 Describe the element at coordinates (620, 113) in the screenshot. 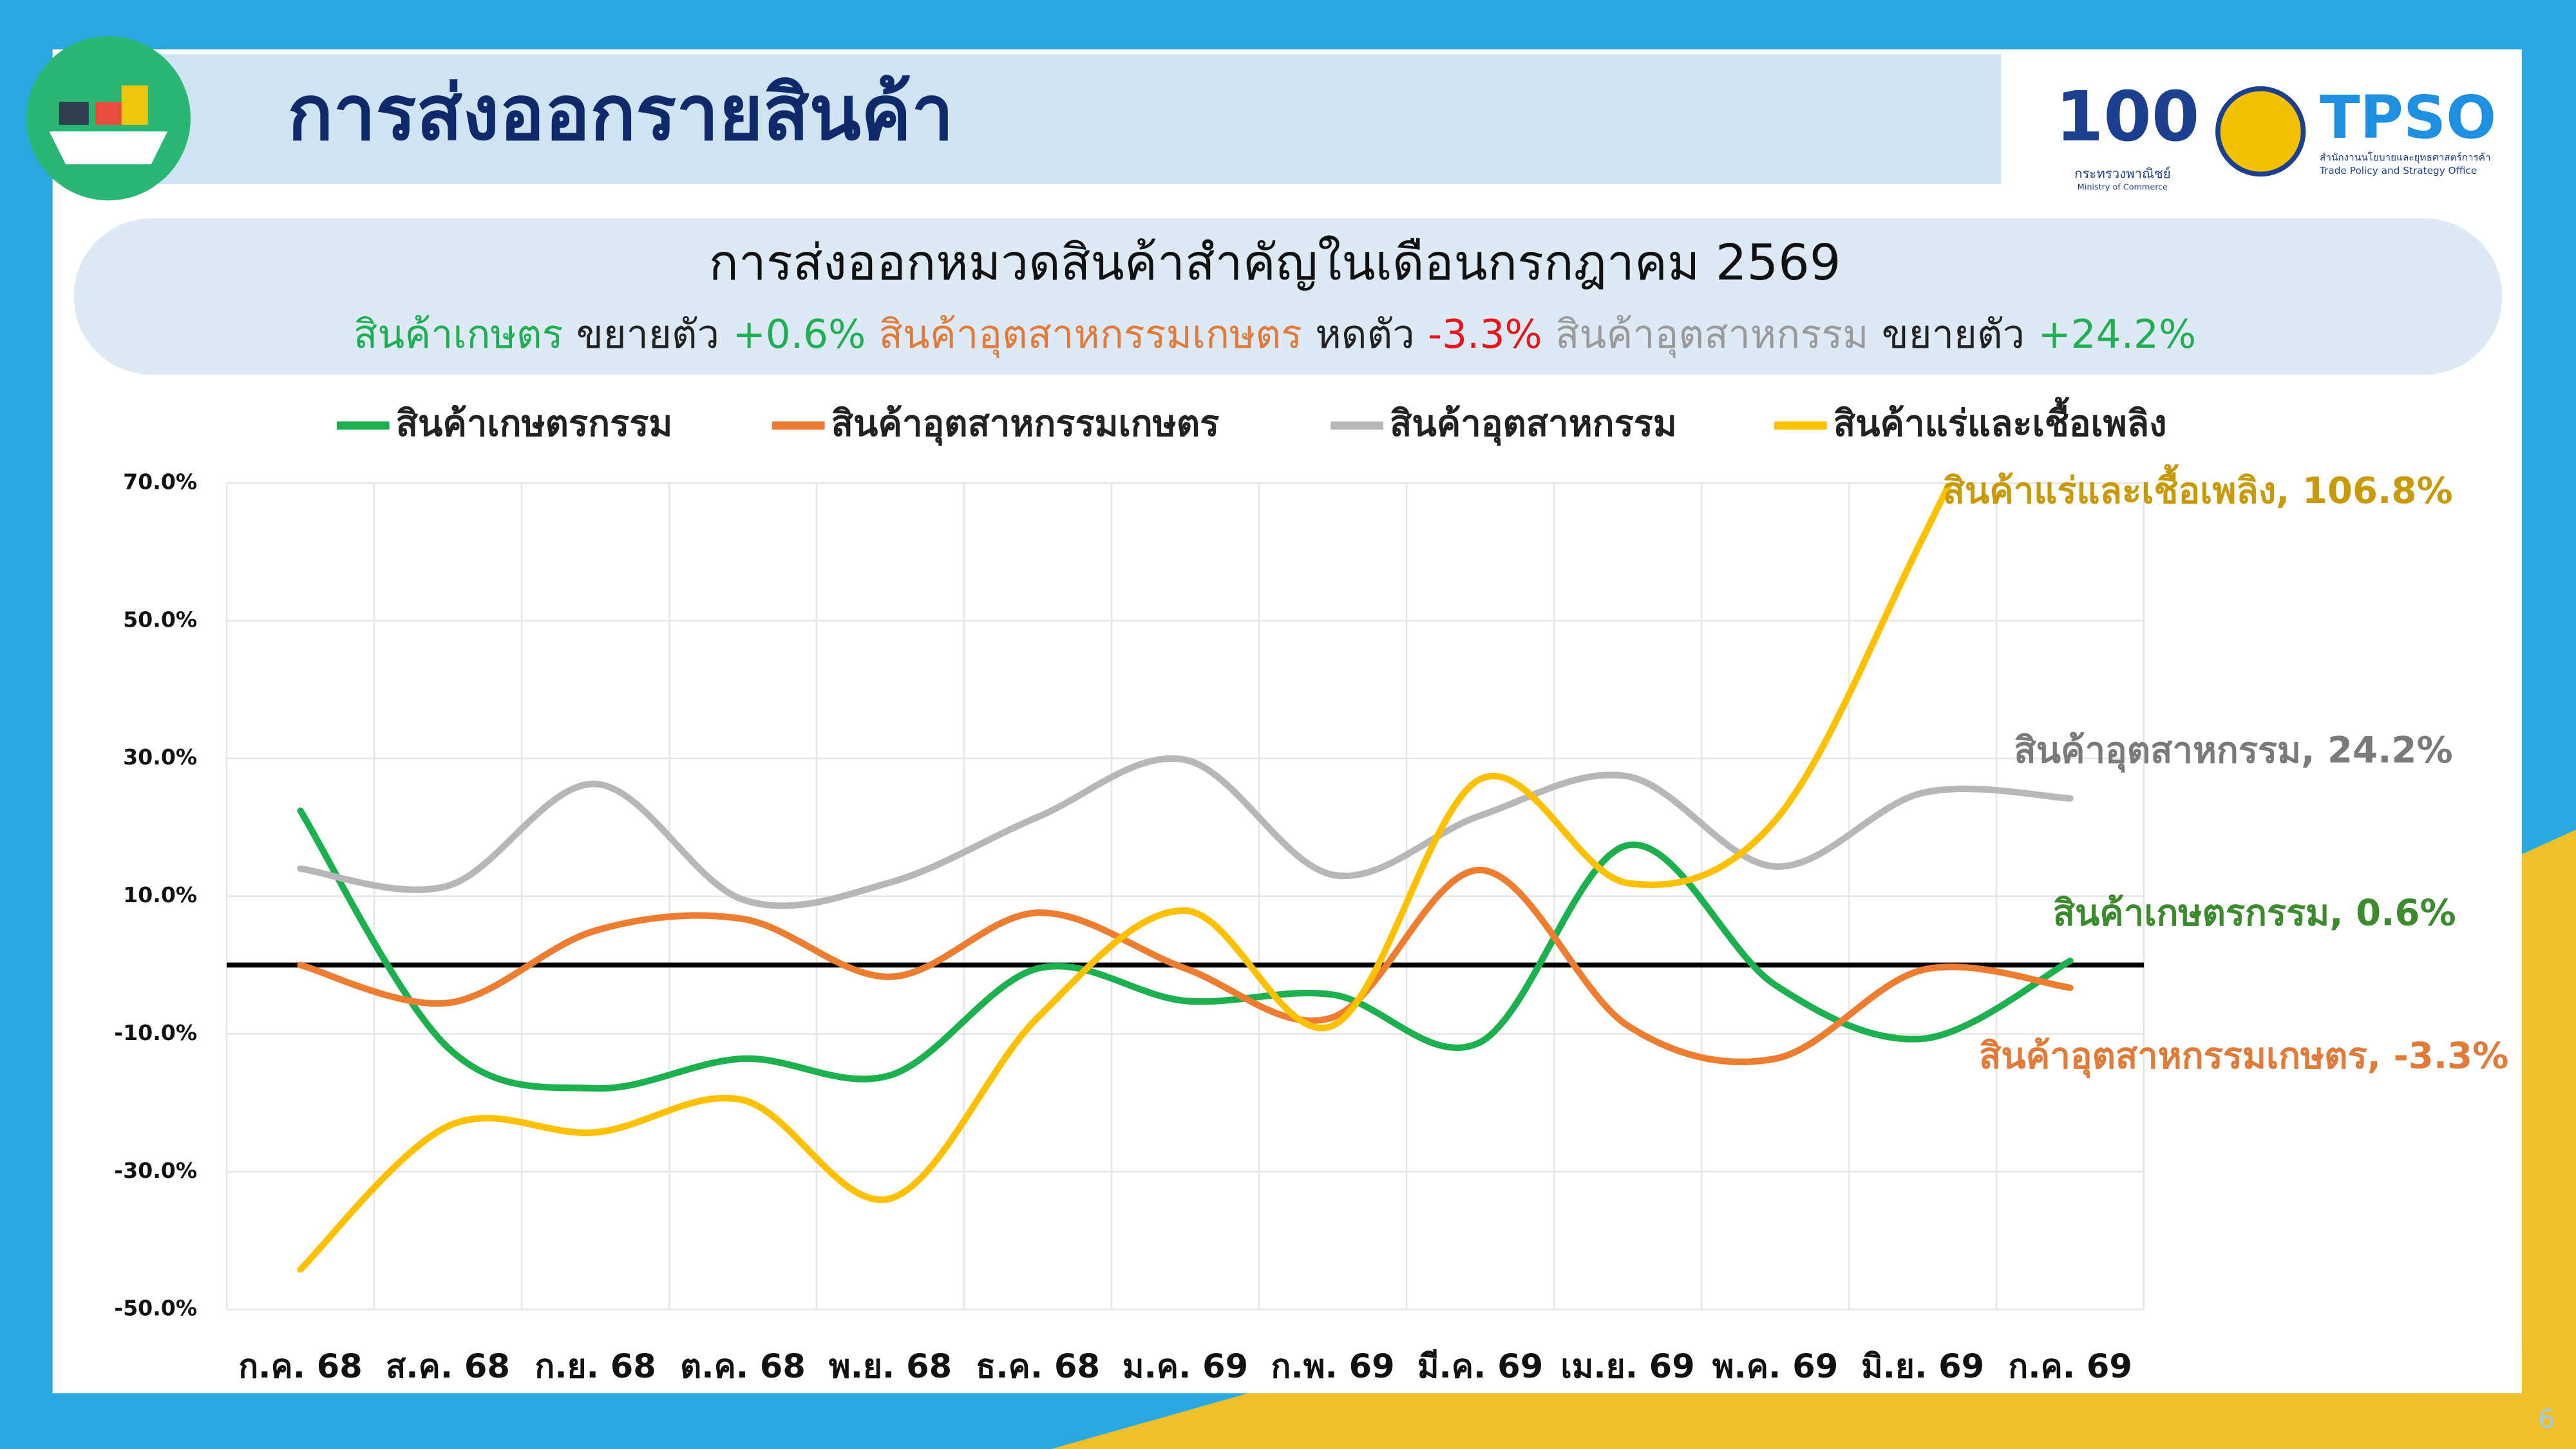

I see `page-title: การส่งออกรายสินค้า` at that location.